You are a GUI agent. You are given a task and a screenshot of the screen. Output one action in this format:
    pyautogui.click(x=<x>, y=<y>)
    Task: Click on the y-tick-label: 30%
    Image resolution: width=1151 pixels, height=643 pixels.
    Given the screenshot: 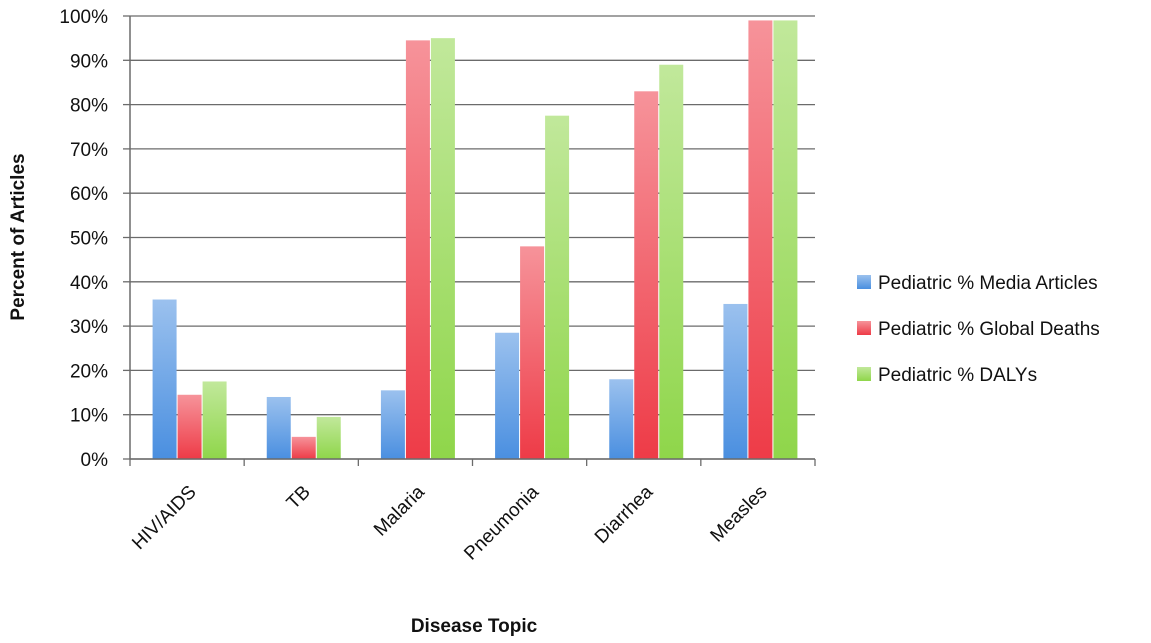 What is the action you would take?
    pyautogui.click(x=89, y=327)
    